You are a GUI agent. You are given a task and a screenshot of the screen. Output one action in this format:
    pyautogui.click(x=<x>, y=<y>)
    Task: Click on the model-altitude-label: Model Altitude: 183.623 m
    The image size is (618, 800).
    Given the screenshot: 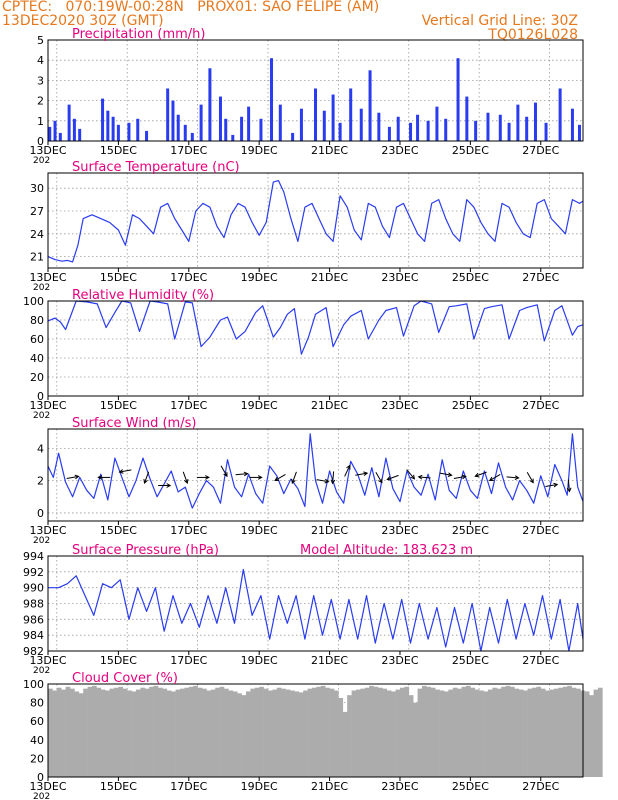 What is the action you would take?
    pyautogui.click(x=386, y=550)
    